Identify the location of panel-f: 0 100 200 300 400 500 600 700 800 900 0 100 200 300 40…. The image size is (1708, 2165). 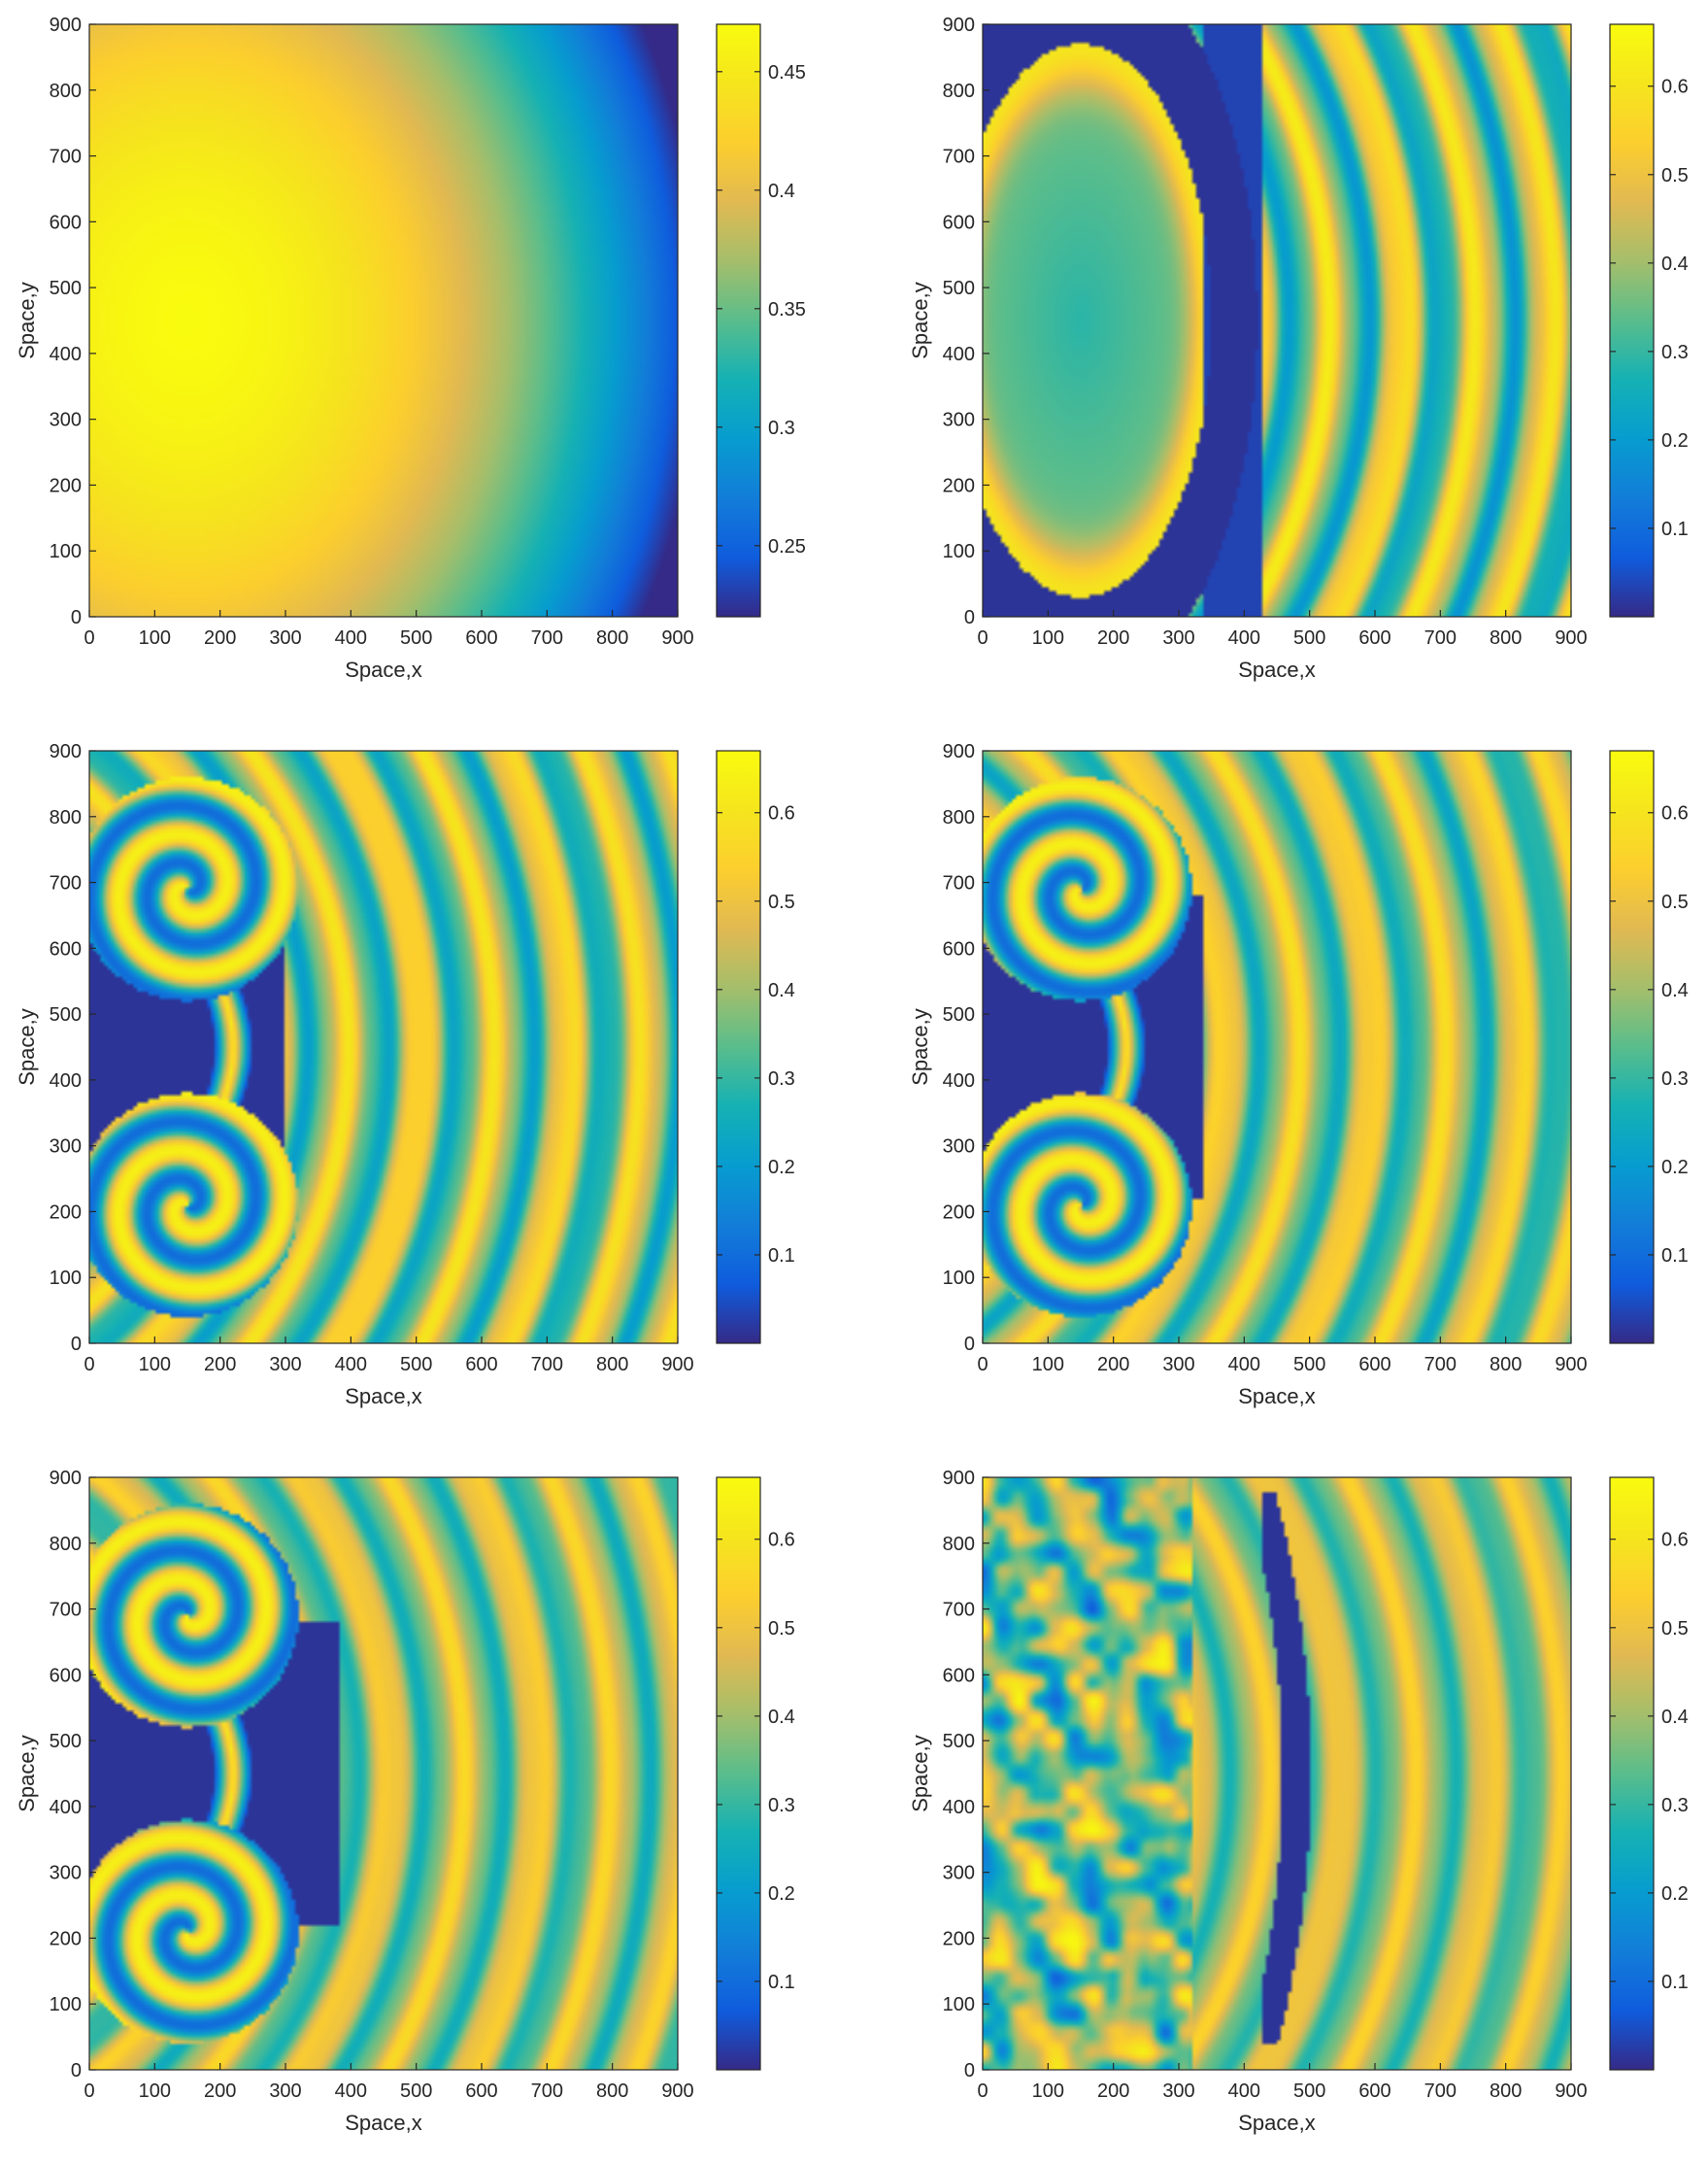
(1298, 1801).